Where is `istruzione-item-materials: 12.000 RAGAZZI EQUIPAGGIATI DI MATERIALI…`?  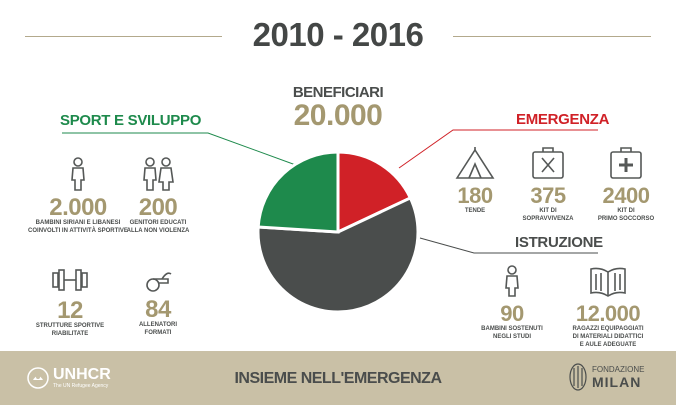
istruzione-item-materials: 12.000 RAGAZZI EQUIPAGGIATI DI MATERIALI… is located at coordinates (608, 306).